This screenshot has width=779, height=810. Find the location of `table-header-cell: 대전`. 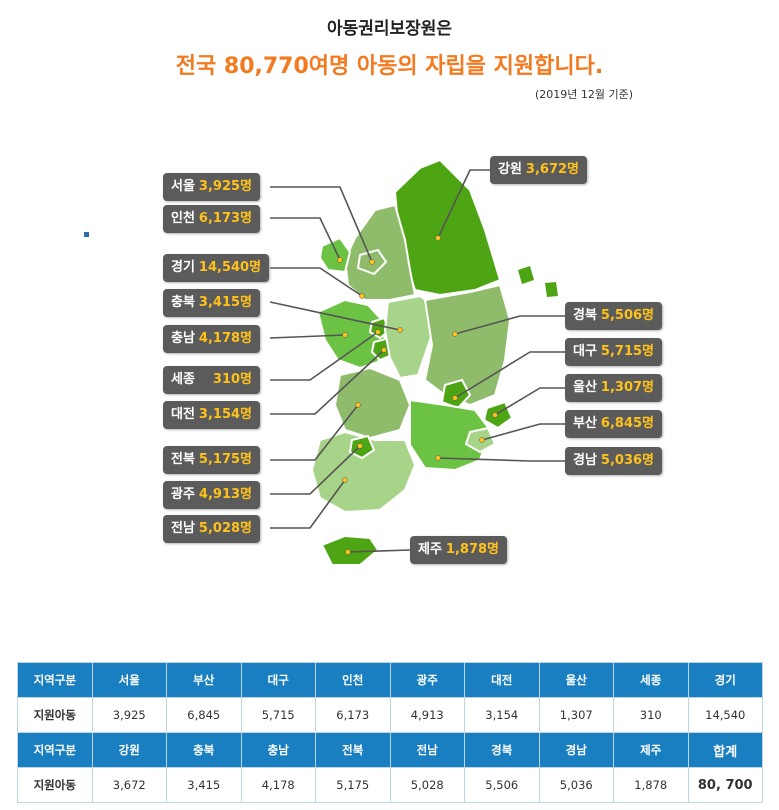

table-header-cell: 대전 is located at coordinates (502, 680).